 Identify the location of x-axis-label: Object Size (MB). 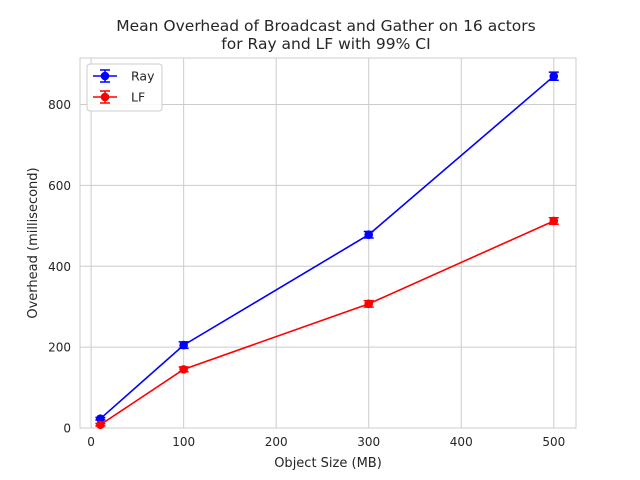
(328, 463).